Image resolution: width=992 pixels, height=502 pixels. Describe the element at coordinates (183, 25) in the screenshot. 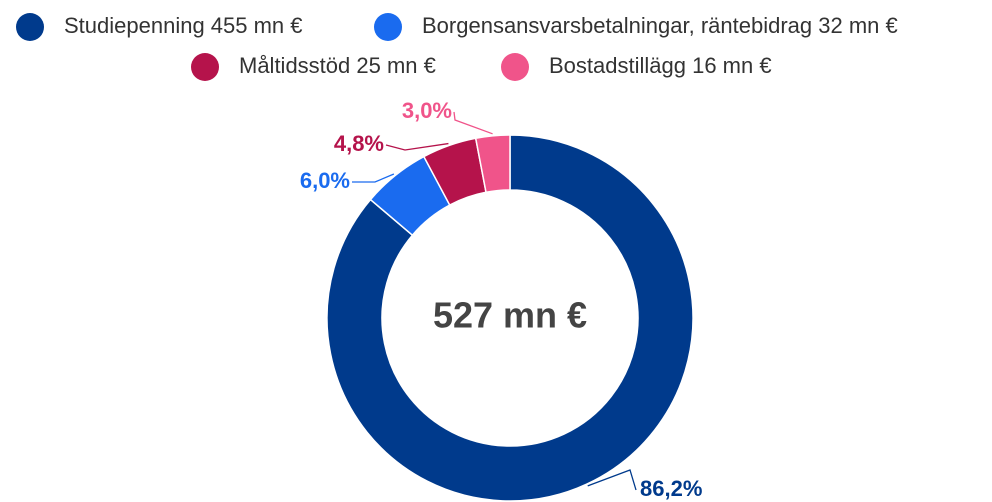

I see `legend-label: Studiepenning 455 mn €` at that location.